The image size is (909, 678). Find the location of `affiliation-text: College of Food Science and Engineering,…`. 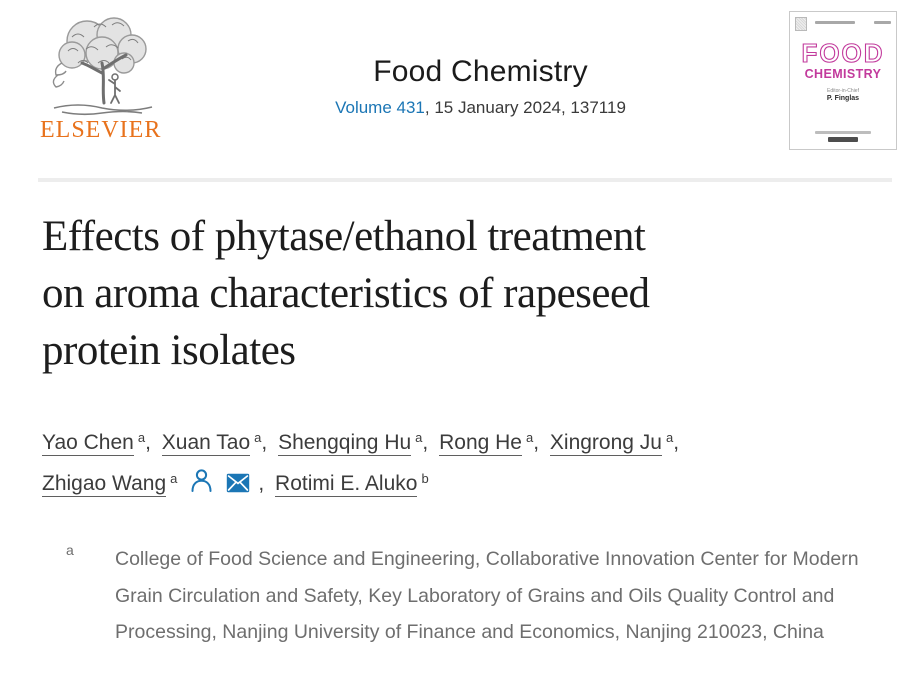

affiliation-text: College of Food Science and Engineering,… is located at coordinates (487, 595).